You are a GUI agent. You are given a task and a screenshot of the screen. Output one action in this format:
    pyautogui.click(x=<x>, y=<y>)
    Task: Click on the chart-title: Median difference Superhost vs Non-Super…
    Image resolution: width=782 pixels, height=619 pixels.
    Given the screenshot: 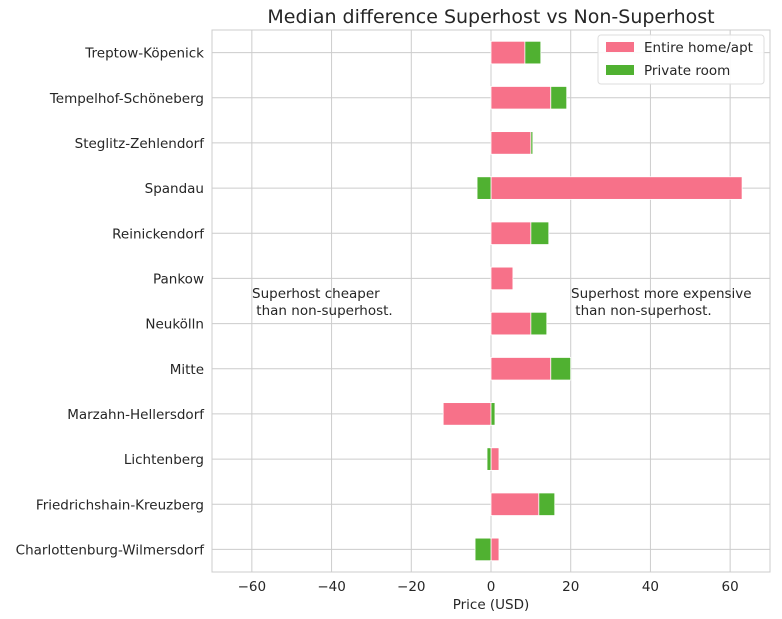 What is the action you would take?
    pyautogui.click(x=490, y=17)
    